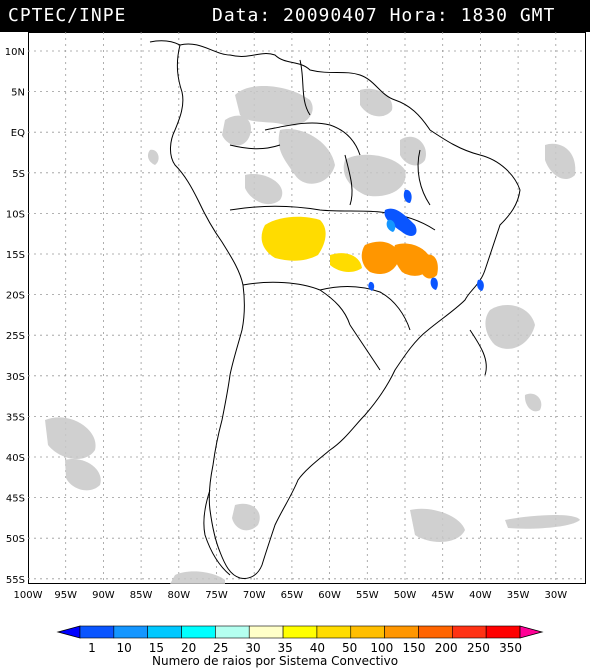 The image size is (600, 670). What do you see at coordinates (18, 93) in the screenshot?
I see `latitude-label: 5N` at bounding box center [18, 93].